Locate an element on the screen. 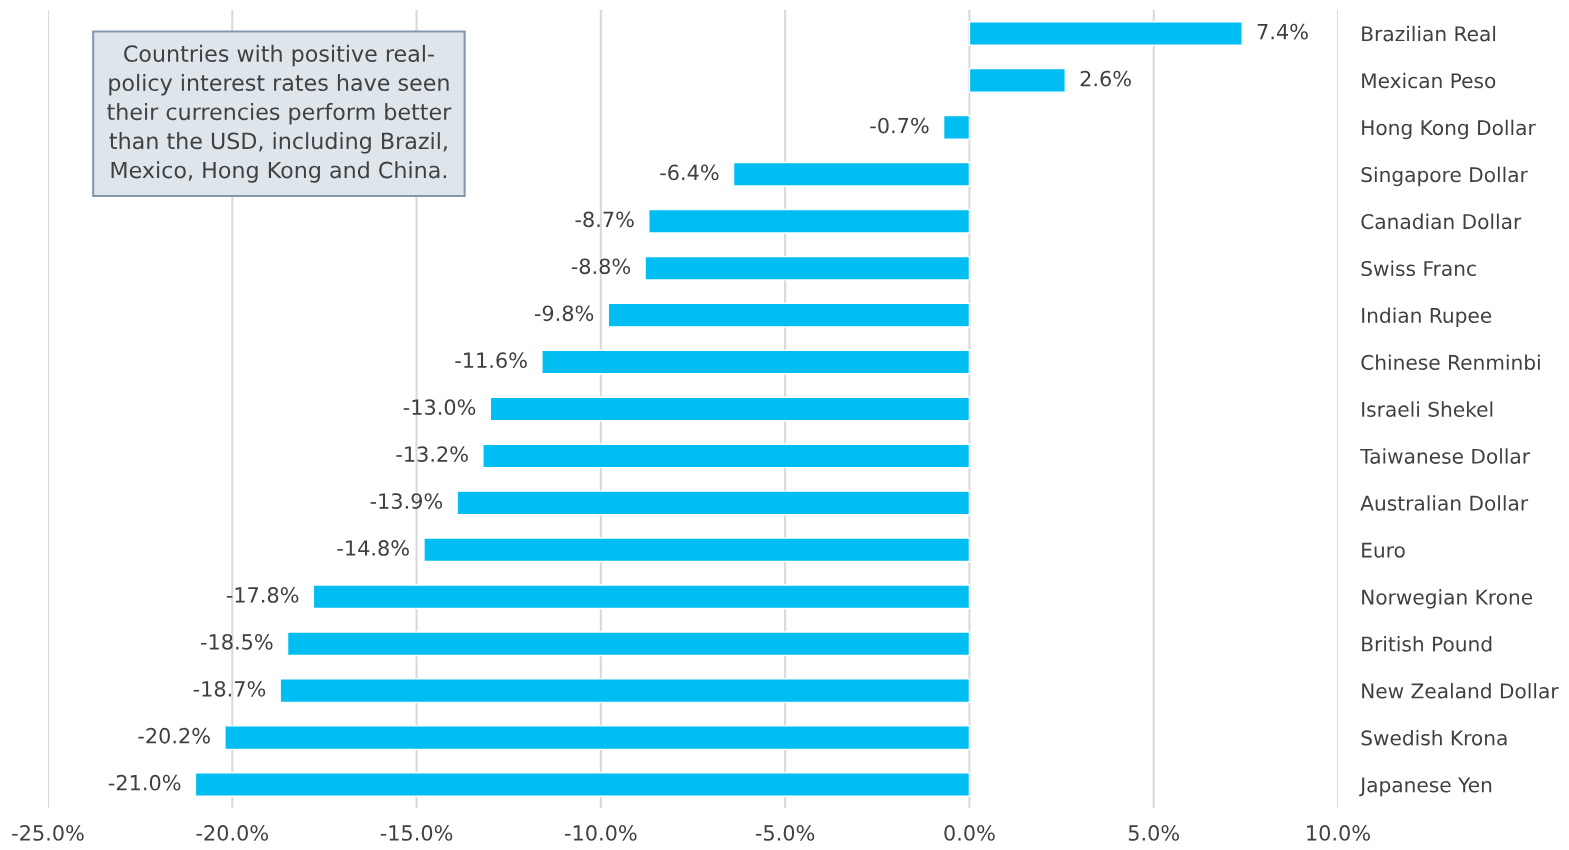 The height and width of the screenshot is (850, 1569). data-label: -13.2% is located at coordinates (432, 454).